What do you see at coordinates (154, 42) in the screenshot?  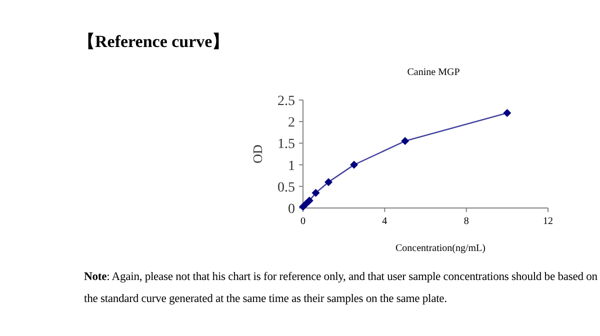 I see `text: 【Reference curve】` at bounding box center [154, 42].